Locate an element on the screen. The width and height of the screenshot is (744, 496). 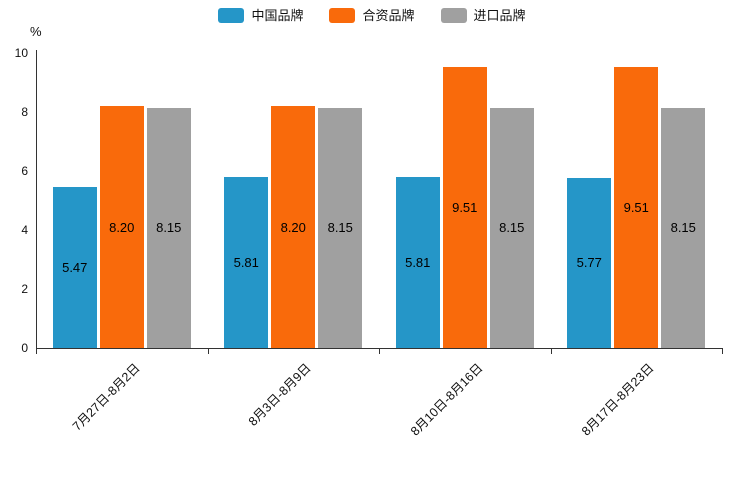
bar-中国品牌-1: 5.81 is located at coordinates (246, 262).